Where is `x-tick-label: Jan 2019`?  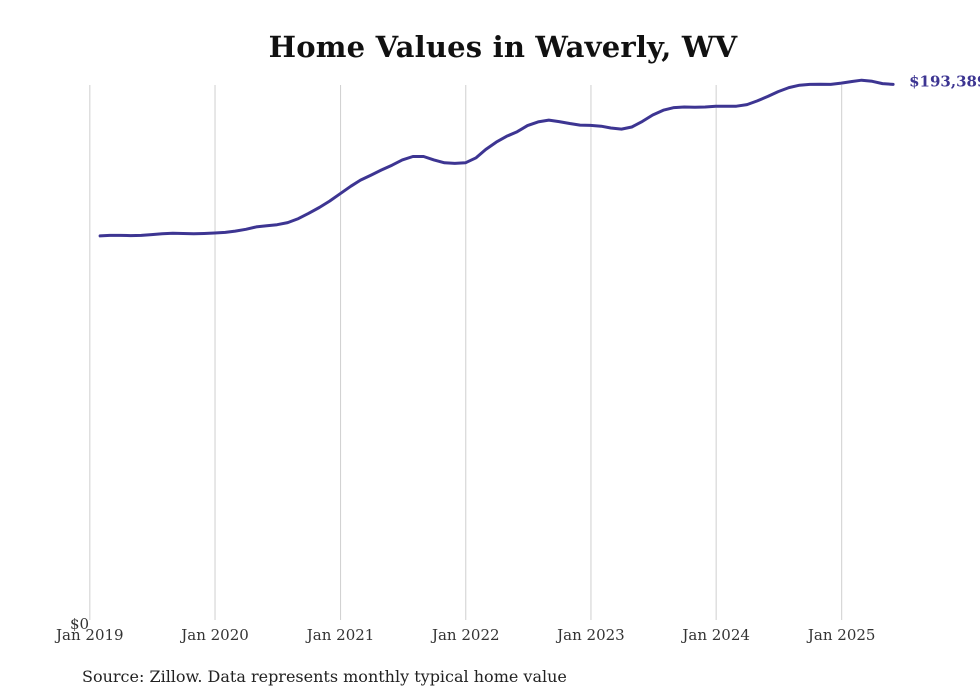 x-tick-label: Jan 2019 is located at coordinates (89, 635).